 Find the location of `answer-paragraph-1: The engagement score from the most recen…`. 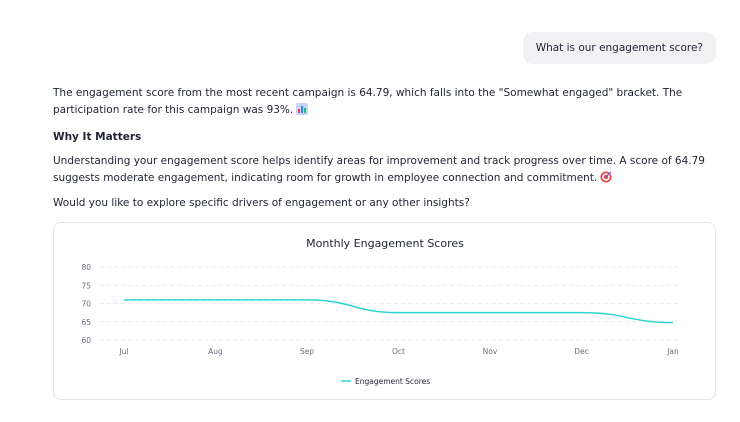

answer-paragraph-1: The engagement score from the most recen… is located at coordinates (385, 103).